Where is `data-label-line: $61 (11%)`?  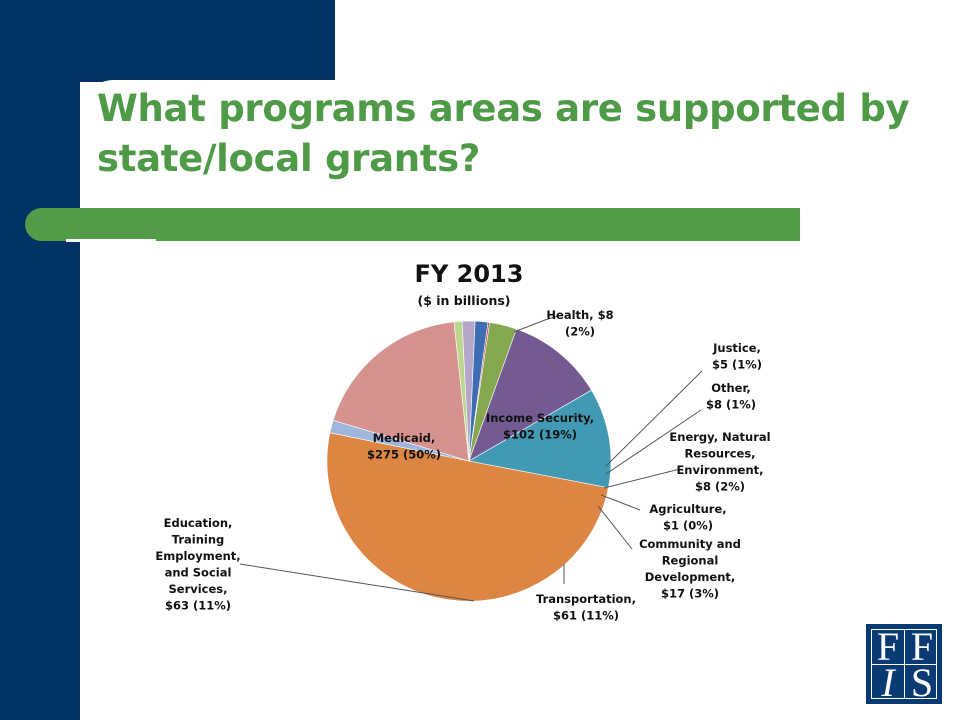 data-label-line: $61 (11%) is located at coordinates (586, 616).